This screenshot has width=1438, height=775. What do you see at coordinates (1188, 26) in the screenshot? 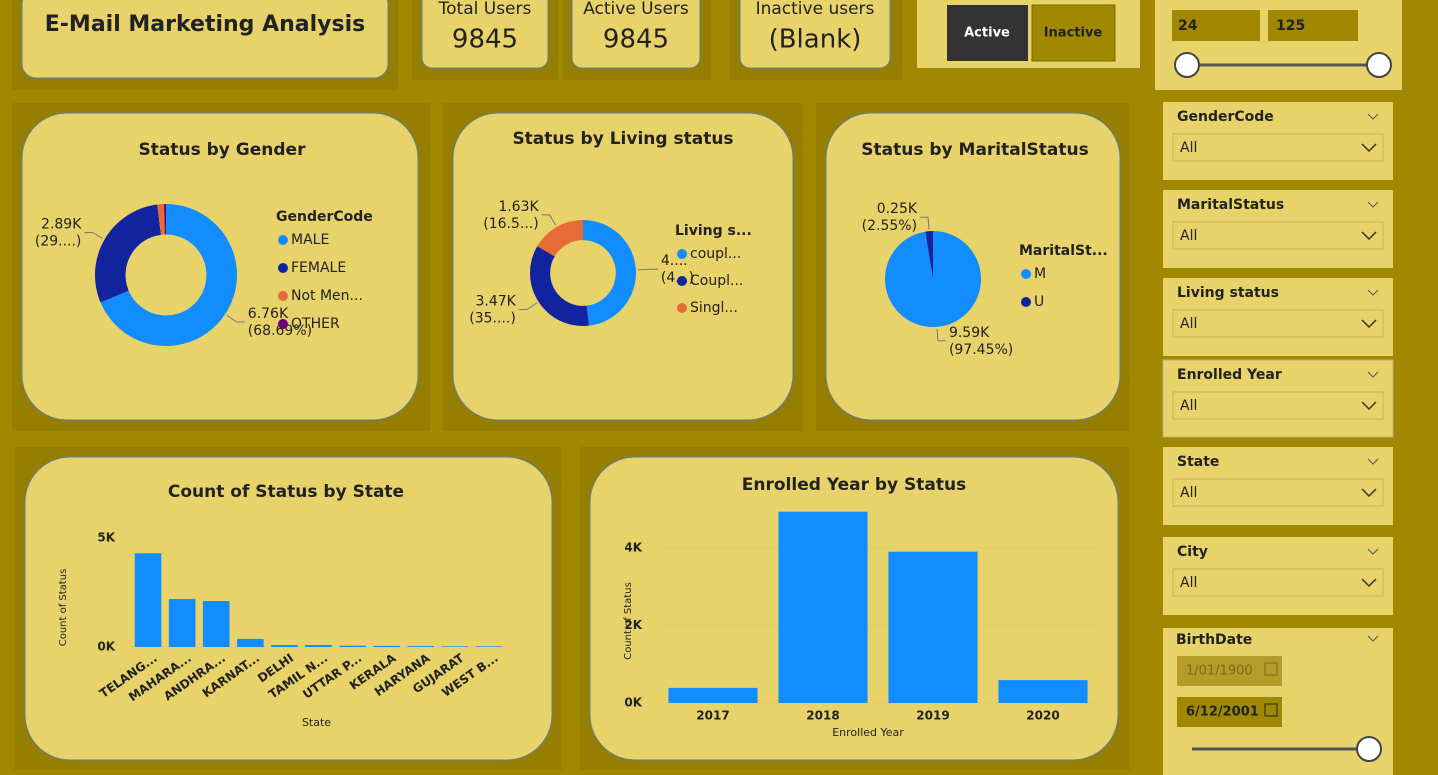
I see `range-min: 24` at bounding box center [1188, 26].